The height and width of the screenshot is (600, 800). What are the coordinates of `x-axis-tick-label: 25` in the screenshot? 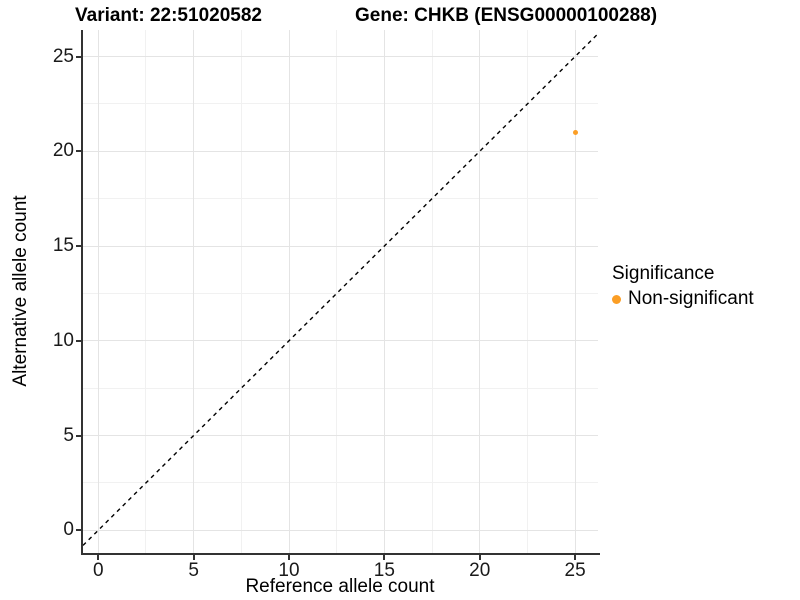 It's located at (575, 570).